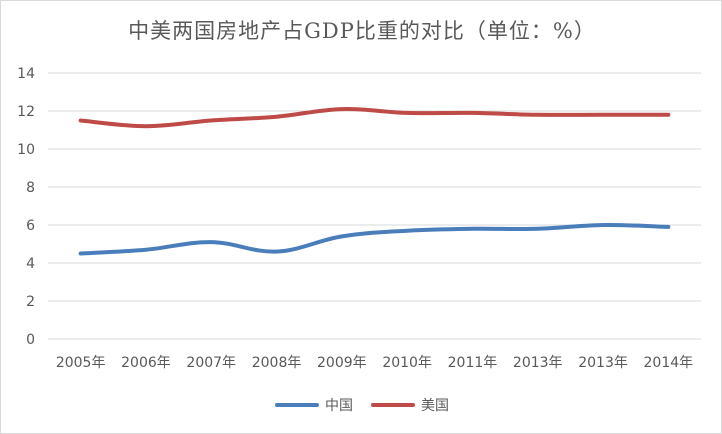 The image size is (722, 434). What do you see at coordinates (26, 112) in the screenshot?
I see `y-tick-label-12: 12` at bounding box center [26, 112].